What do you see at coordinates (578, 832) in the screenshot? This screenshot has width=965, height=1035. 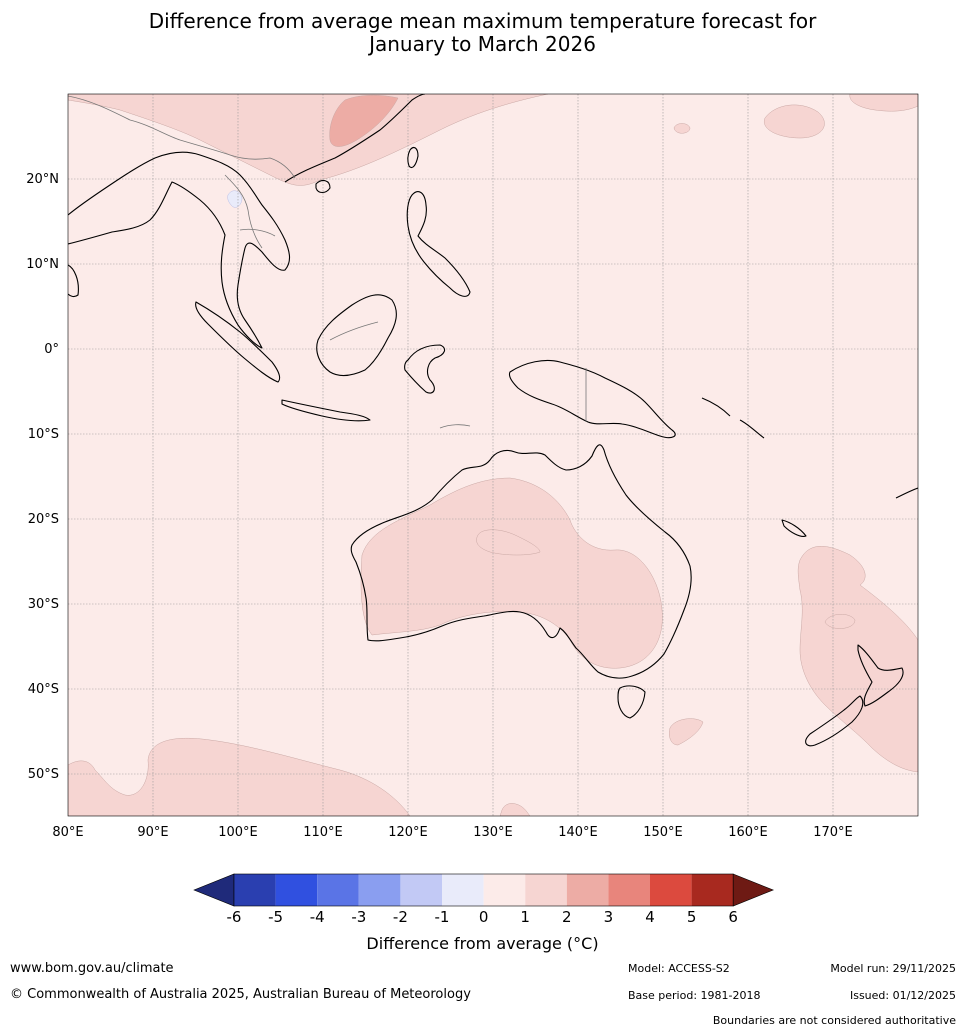 I see `lon-label: 140°E` at bounding box center [578, 832].